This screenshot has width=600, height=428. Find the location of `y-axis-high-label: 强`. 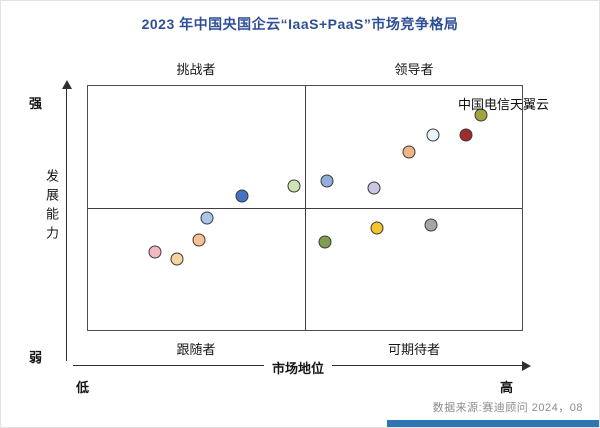

y-axis-high-label: 强 is located at coordinates (36, 103).